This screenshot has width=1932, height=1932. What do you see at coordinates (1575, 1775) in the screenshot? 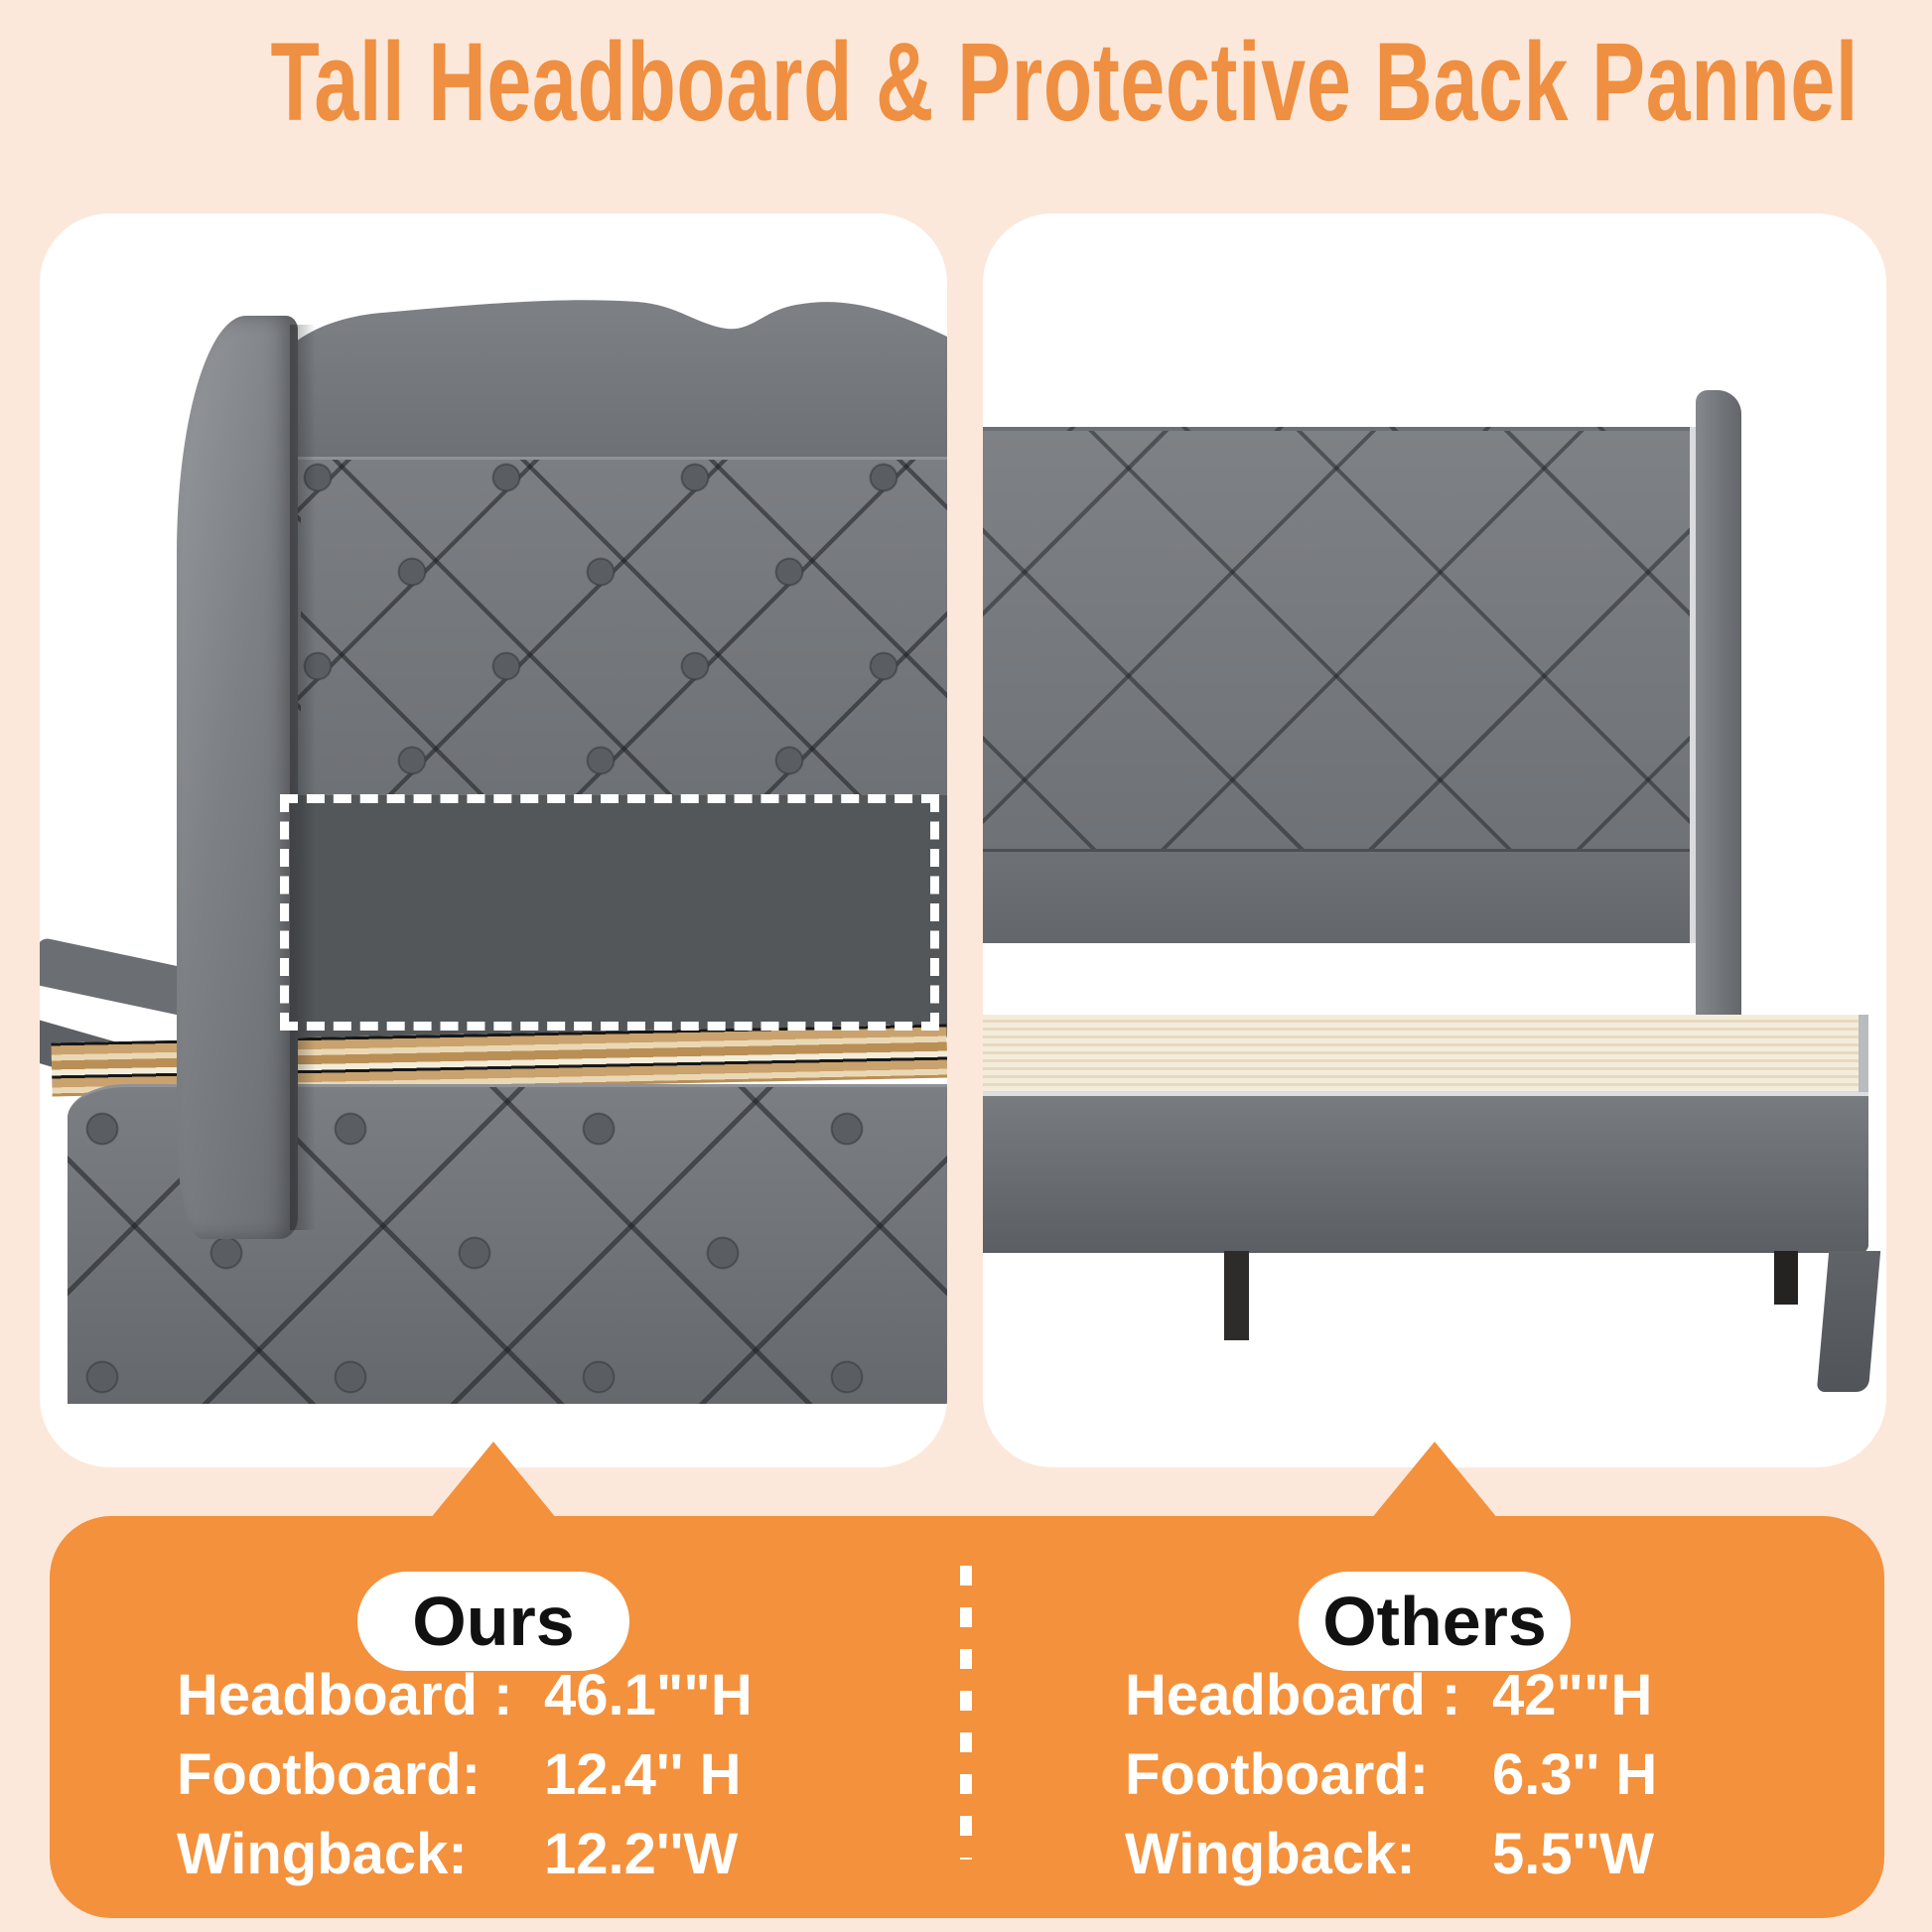
I see `spec-value: 6.3'' H` at bounding box center [1575, 1775].